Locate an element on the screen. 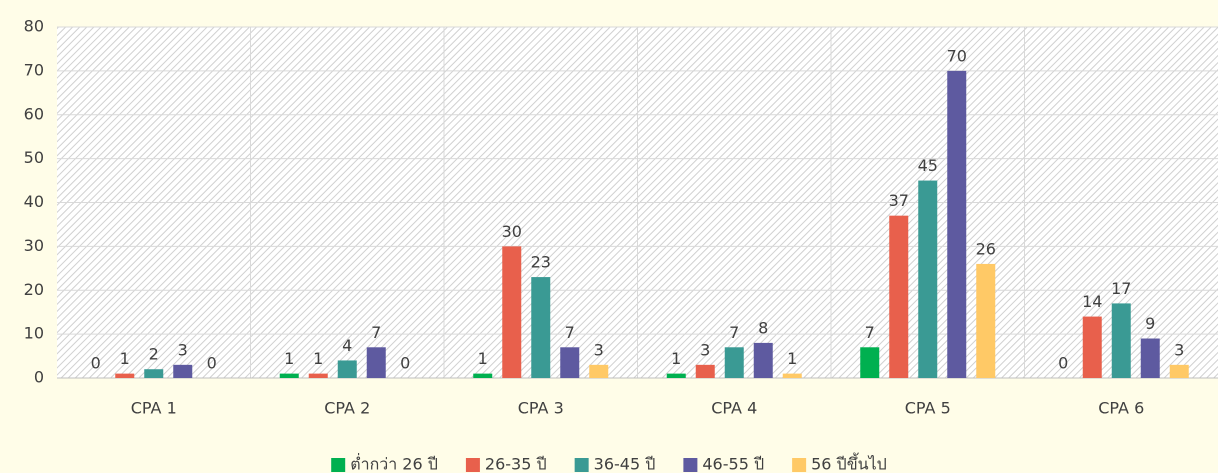 Image resolution: width=1218 pixels, height=473 pixels. legend-label: 36-45 ปี is located at coordinates (625, 464).